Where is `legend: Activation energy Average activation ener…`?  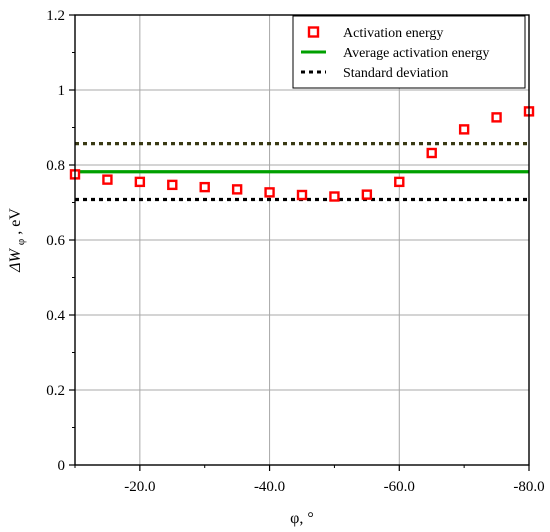 legend: Activation energy Average activation ener… is located at coordinates (409, 52).